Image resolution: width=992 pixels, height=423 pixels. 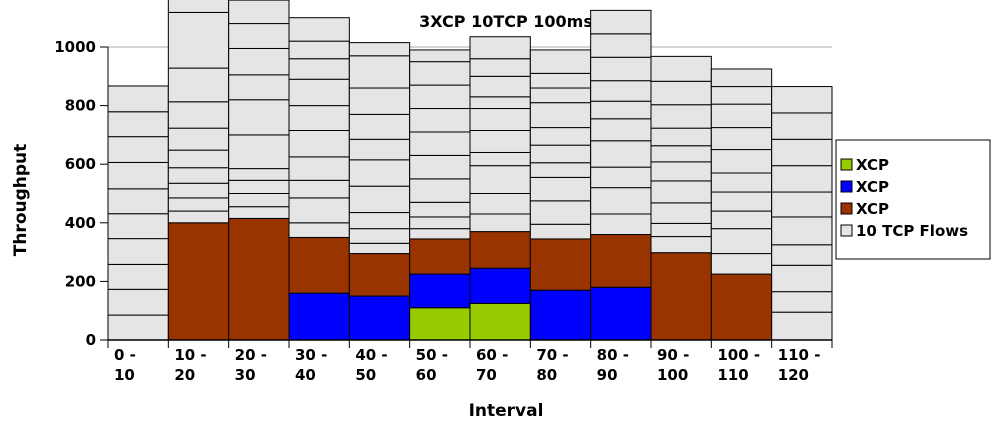 What do you see at coordinates (80, 281) in the screenshot?
I see `y-tick-label: 200` at bounding box center [80, 281].